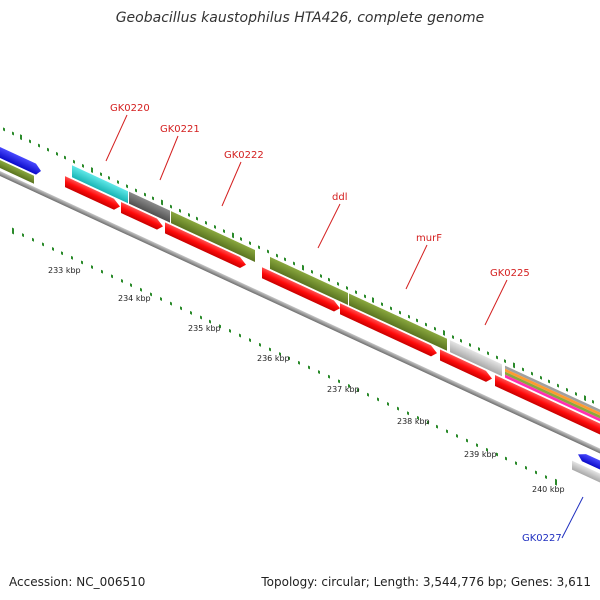 The width and height of the screenshot is (600, 600). What do you see at coordinates (17, 172) in the screenshot?
I see `left-olive-feature` at bounding box center [17, 172].